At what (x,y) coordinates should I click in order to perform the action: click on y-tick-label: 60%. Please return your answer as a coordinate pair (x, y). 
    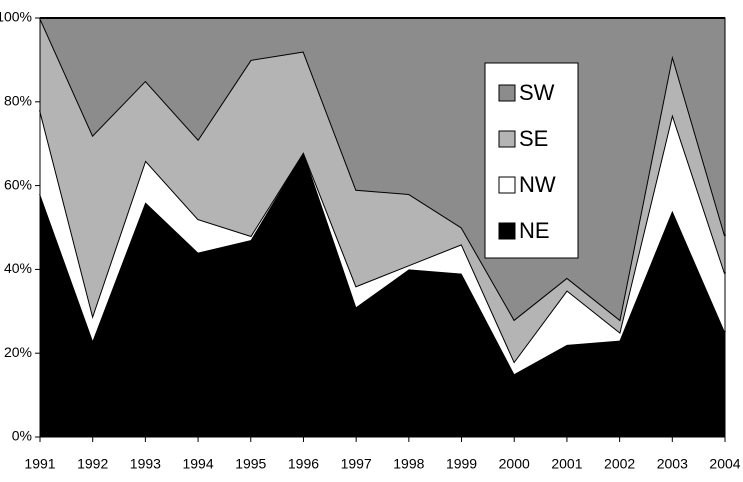
    Looking at the image, I should click on (18, 184).